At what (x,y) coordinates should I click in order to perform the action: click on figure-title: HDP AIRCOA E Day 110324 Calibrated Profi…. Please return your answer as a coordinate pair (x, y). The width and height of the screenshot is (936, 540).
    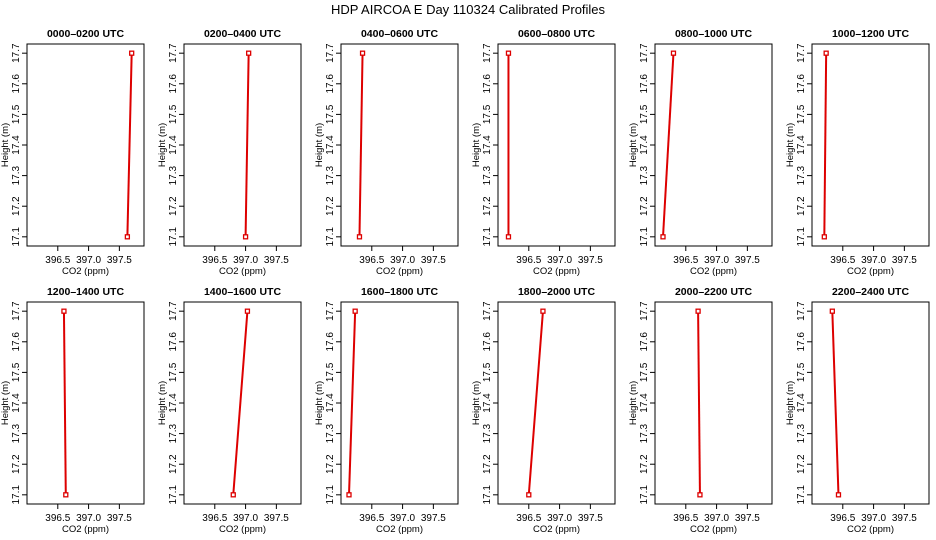
    Looking at the image, I should click on (468, 9).